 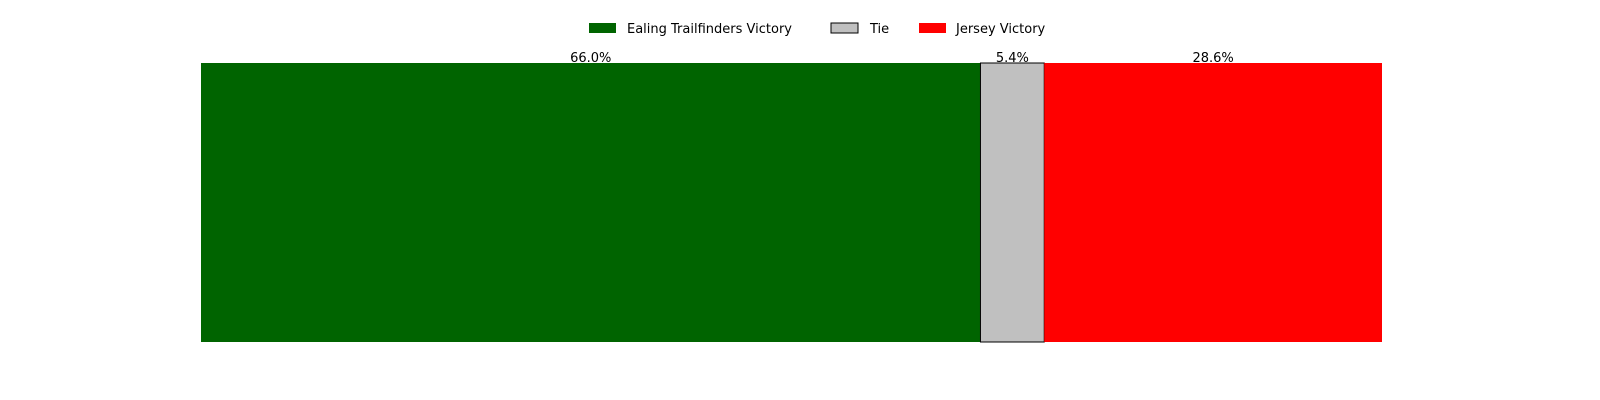 I want to click on bar-jersey-victory, so click(x=1213, y=202).